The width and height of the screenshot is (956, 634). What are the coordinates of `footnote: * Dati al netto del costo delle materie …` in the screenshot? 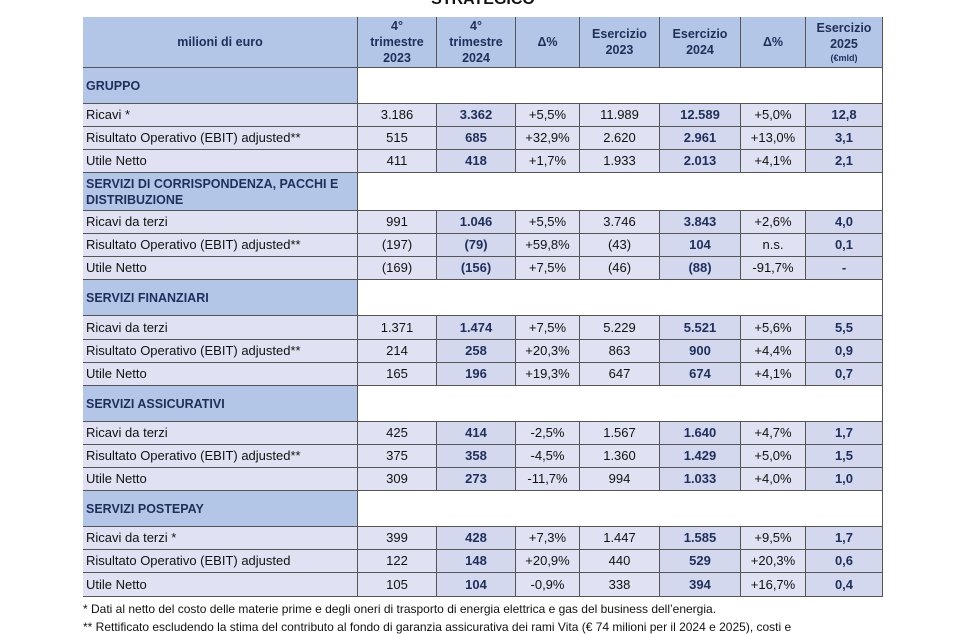 It's located at (400, 609).